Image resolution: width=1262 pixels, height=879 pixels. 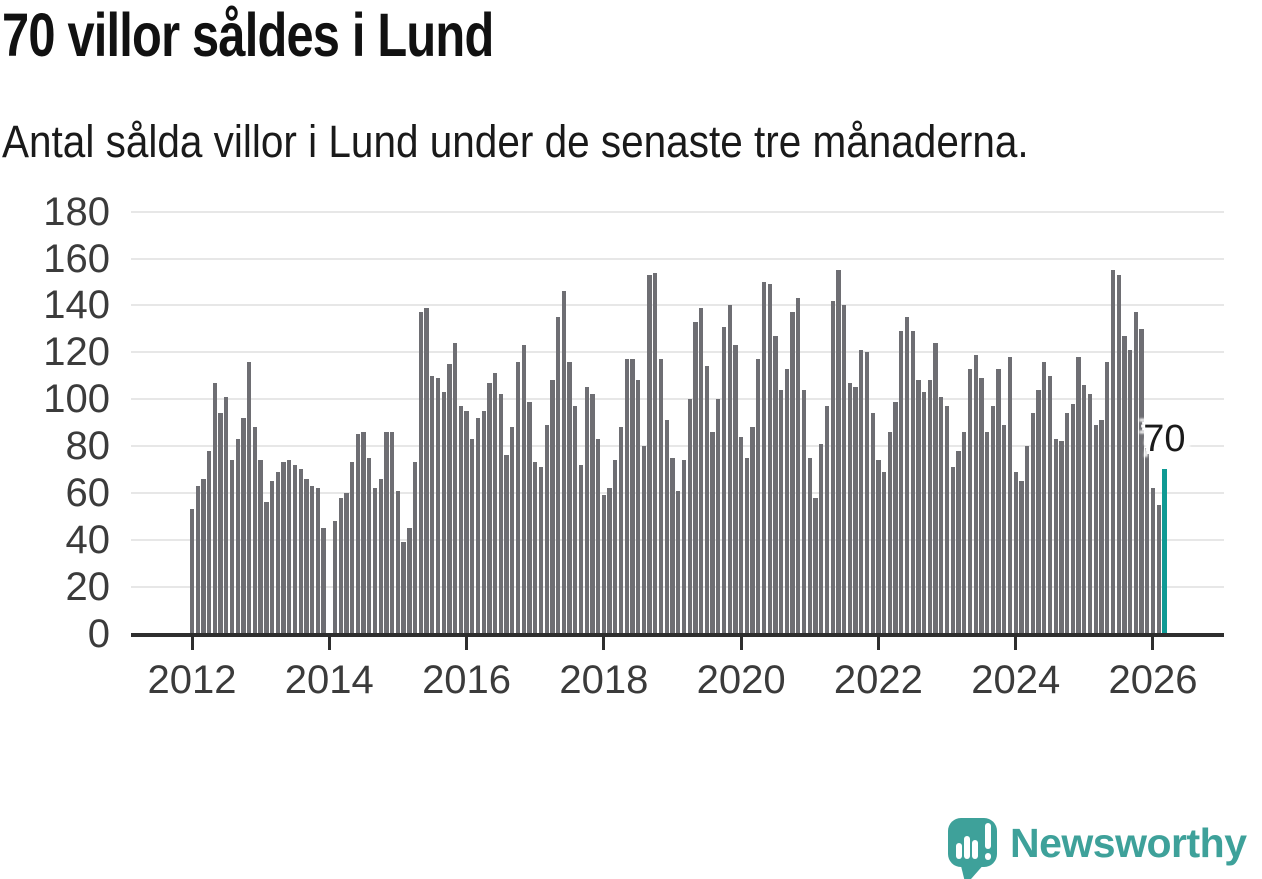 I want to click on logo-exclamation-bar, so click(x=988, y=836).